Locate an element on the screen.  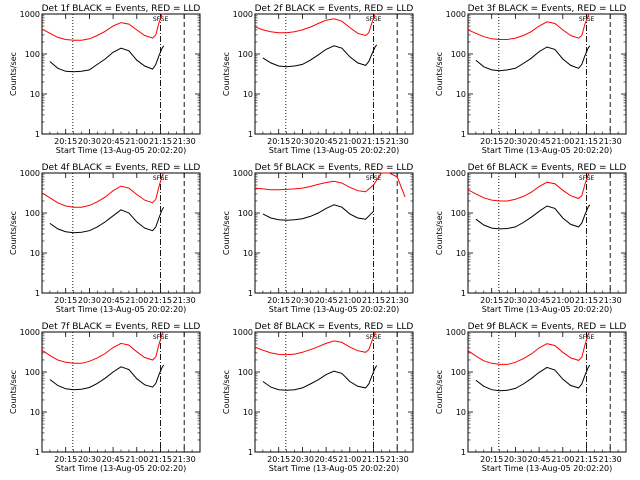
panel-title: Det 9f BLACK = Events, RED = LLD is located at coordinates (547, 327).